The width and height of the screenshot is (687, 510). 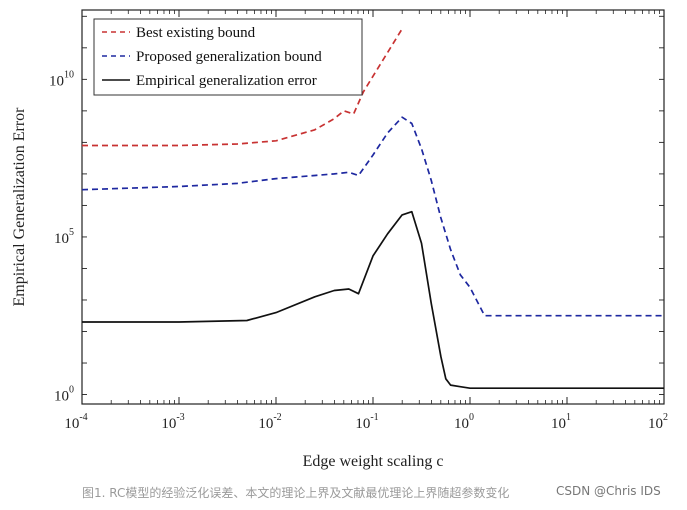 What do you see at coordinates (61, 79) in the screenshot?
I see `y-tick-label: 10¹⁰` at bounding box center [61, 79].